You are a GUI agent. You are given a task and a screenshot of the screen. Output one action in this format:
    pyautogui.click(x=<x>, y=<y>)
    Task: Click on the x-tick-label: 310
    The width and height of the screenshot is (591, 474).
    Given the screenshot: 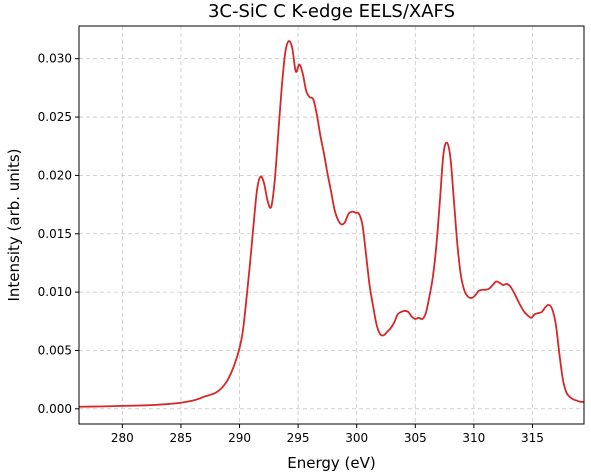 What is the action you would take?
    pyautogui.click(x=473, y=438)
    